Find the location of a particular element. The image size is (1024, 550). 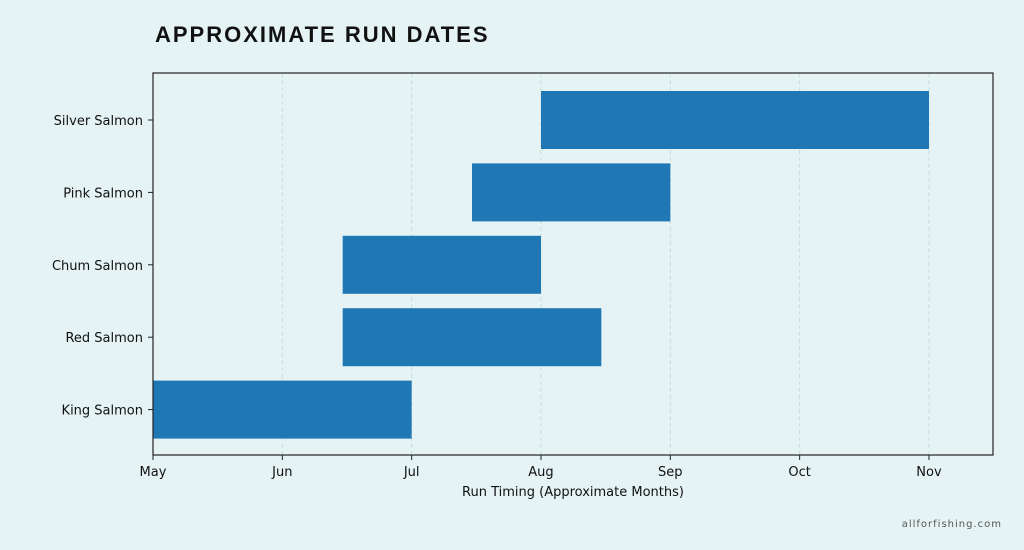

y-tick-label-pink-salmon: Pink Salmon is located at coordinates (103, 193).